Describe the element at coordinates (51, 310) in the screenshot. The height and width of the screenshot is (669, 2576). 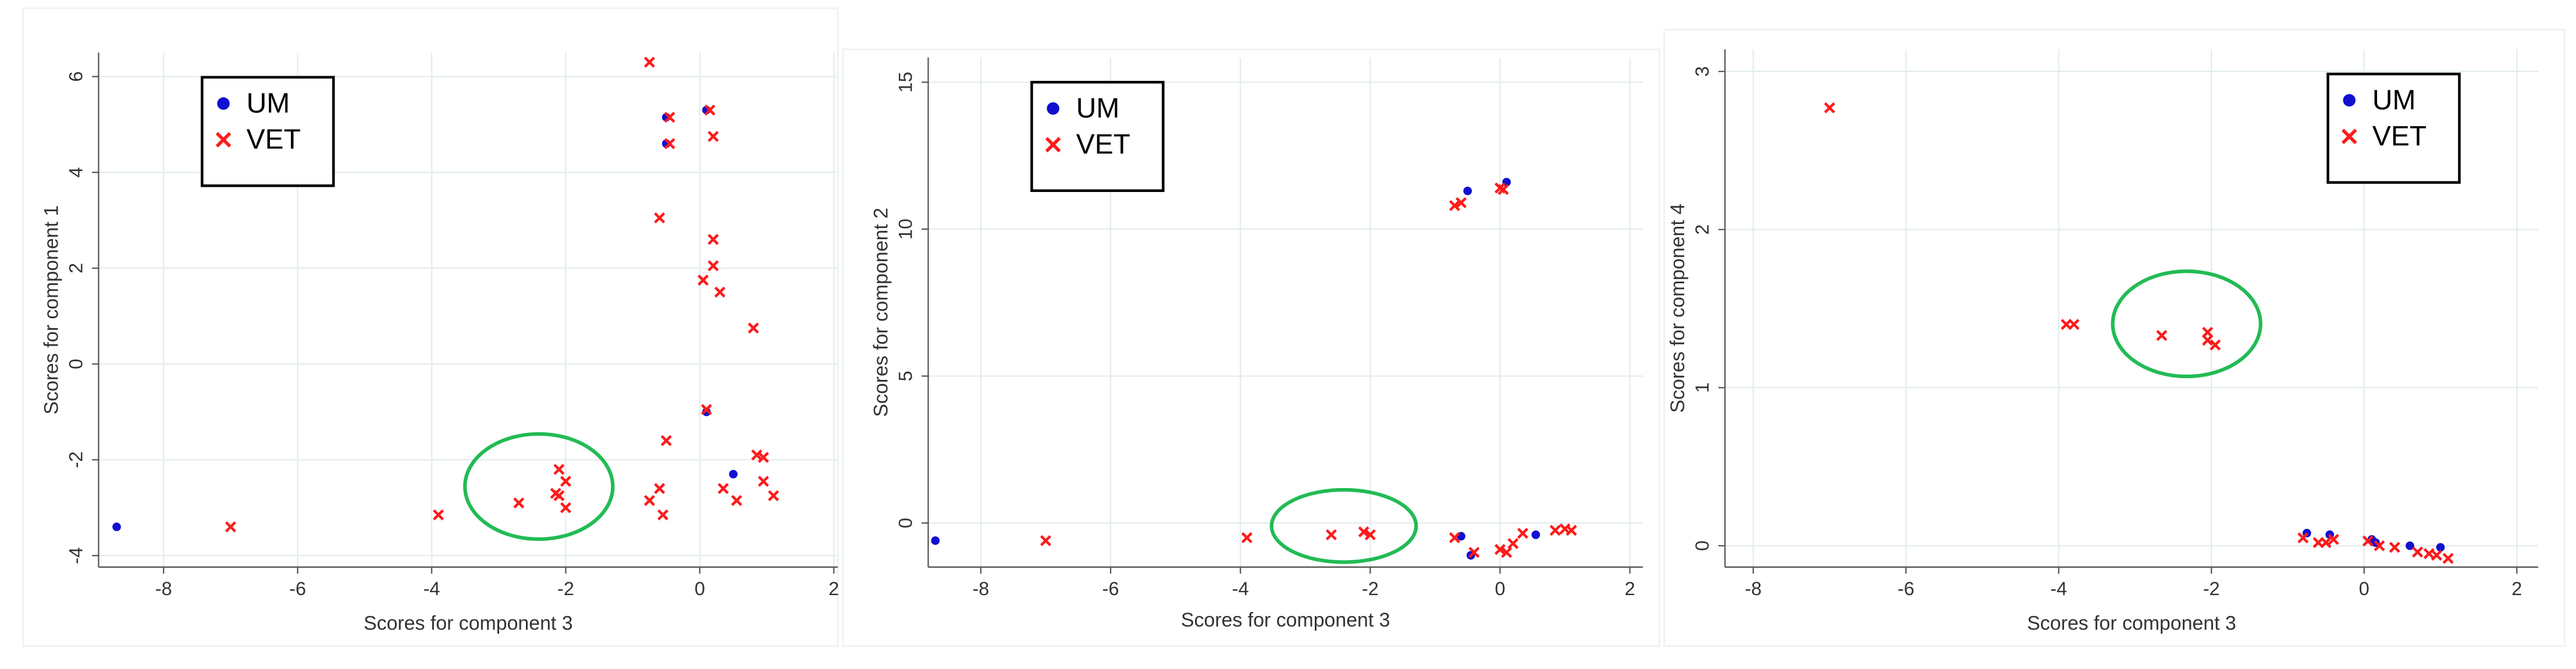
I see `y-axis-label: Scores for component 1` at that location.